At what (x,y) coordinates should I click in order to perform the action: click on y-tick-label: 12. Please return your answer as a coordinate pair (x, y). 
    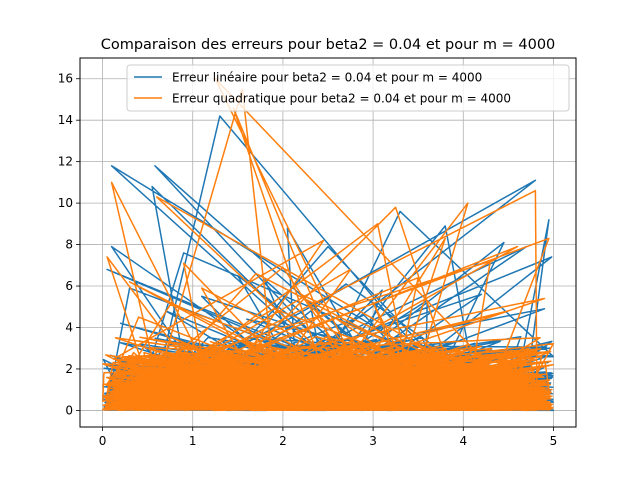
    Looking at the image, I should click on (65, 162).